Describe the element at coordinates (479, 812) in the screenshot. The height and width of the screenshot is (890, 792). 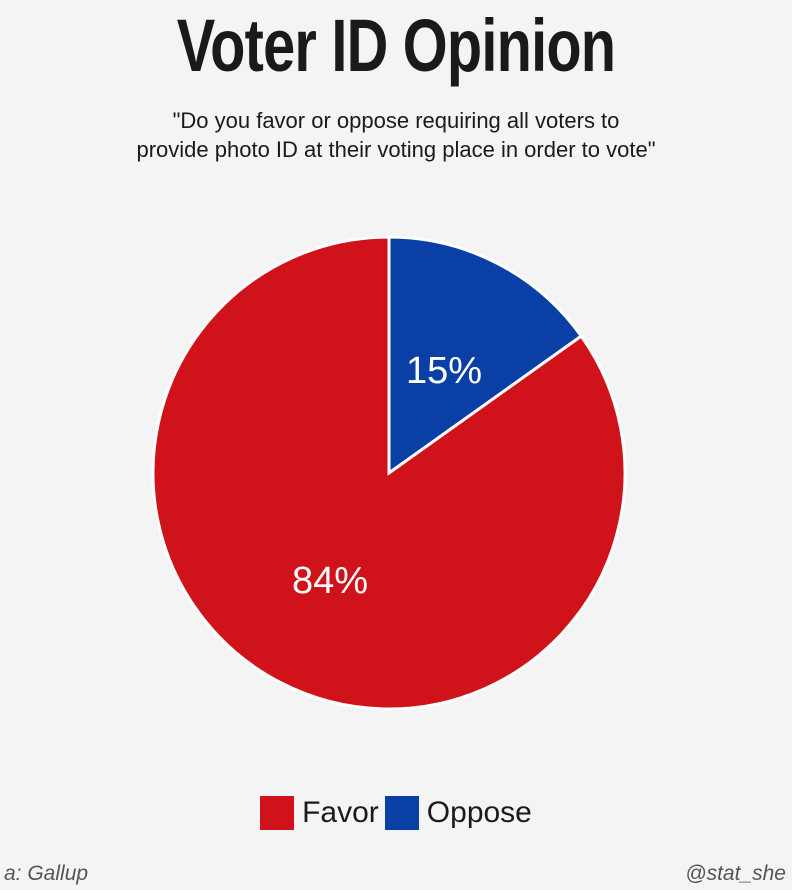
I see `legend-label-oppose: Oppose` at that location.